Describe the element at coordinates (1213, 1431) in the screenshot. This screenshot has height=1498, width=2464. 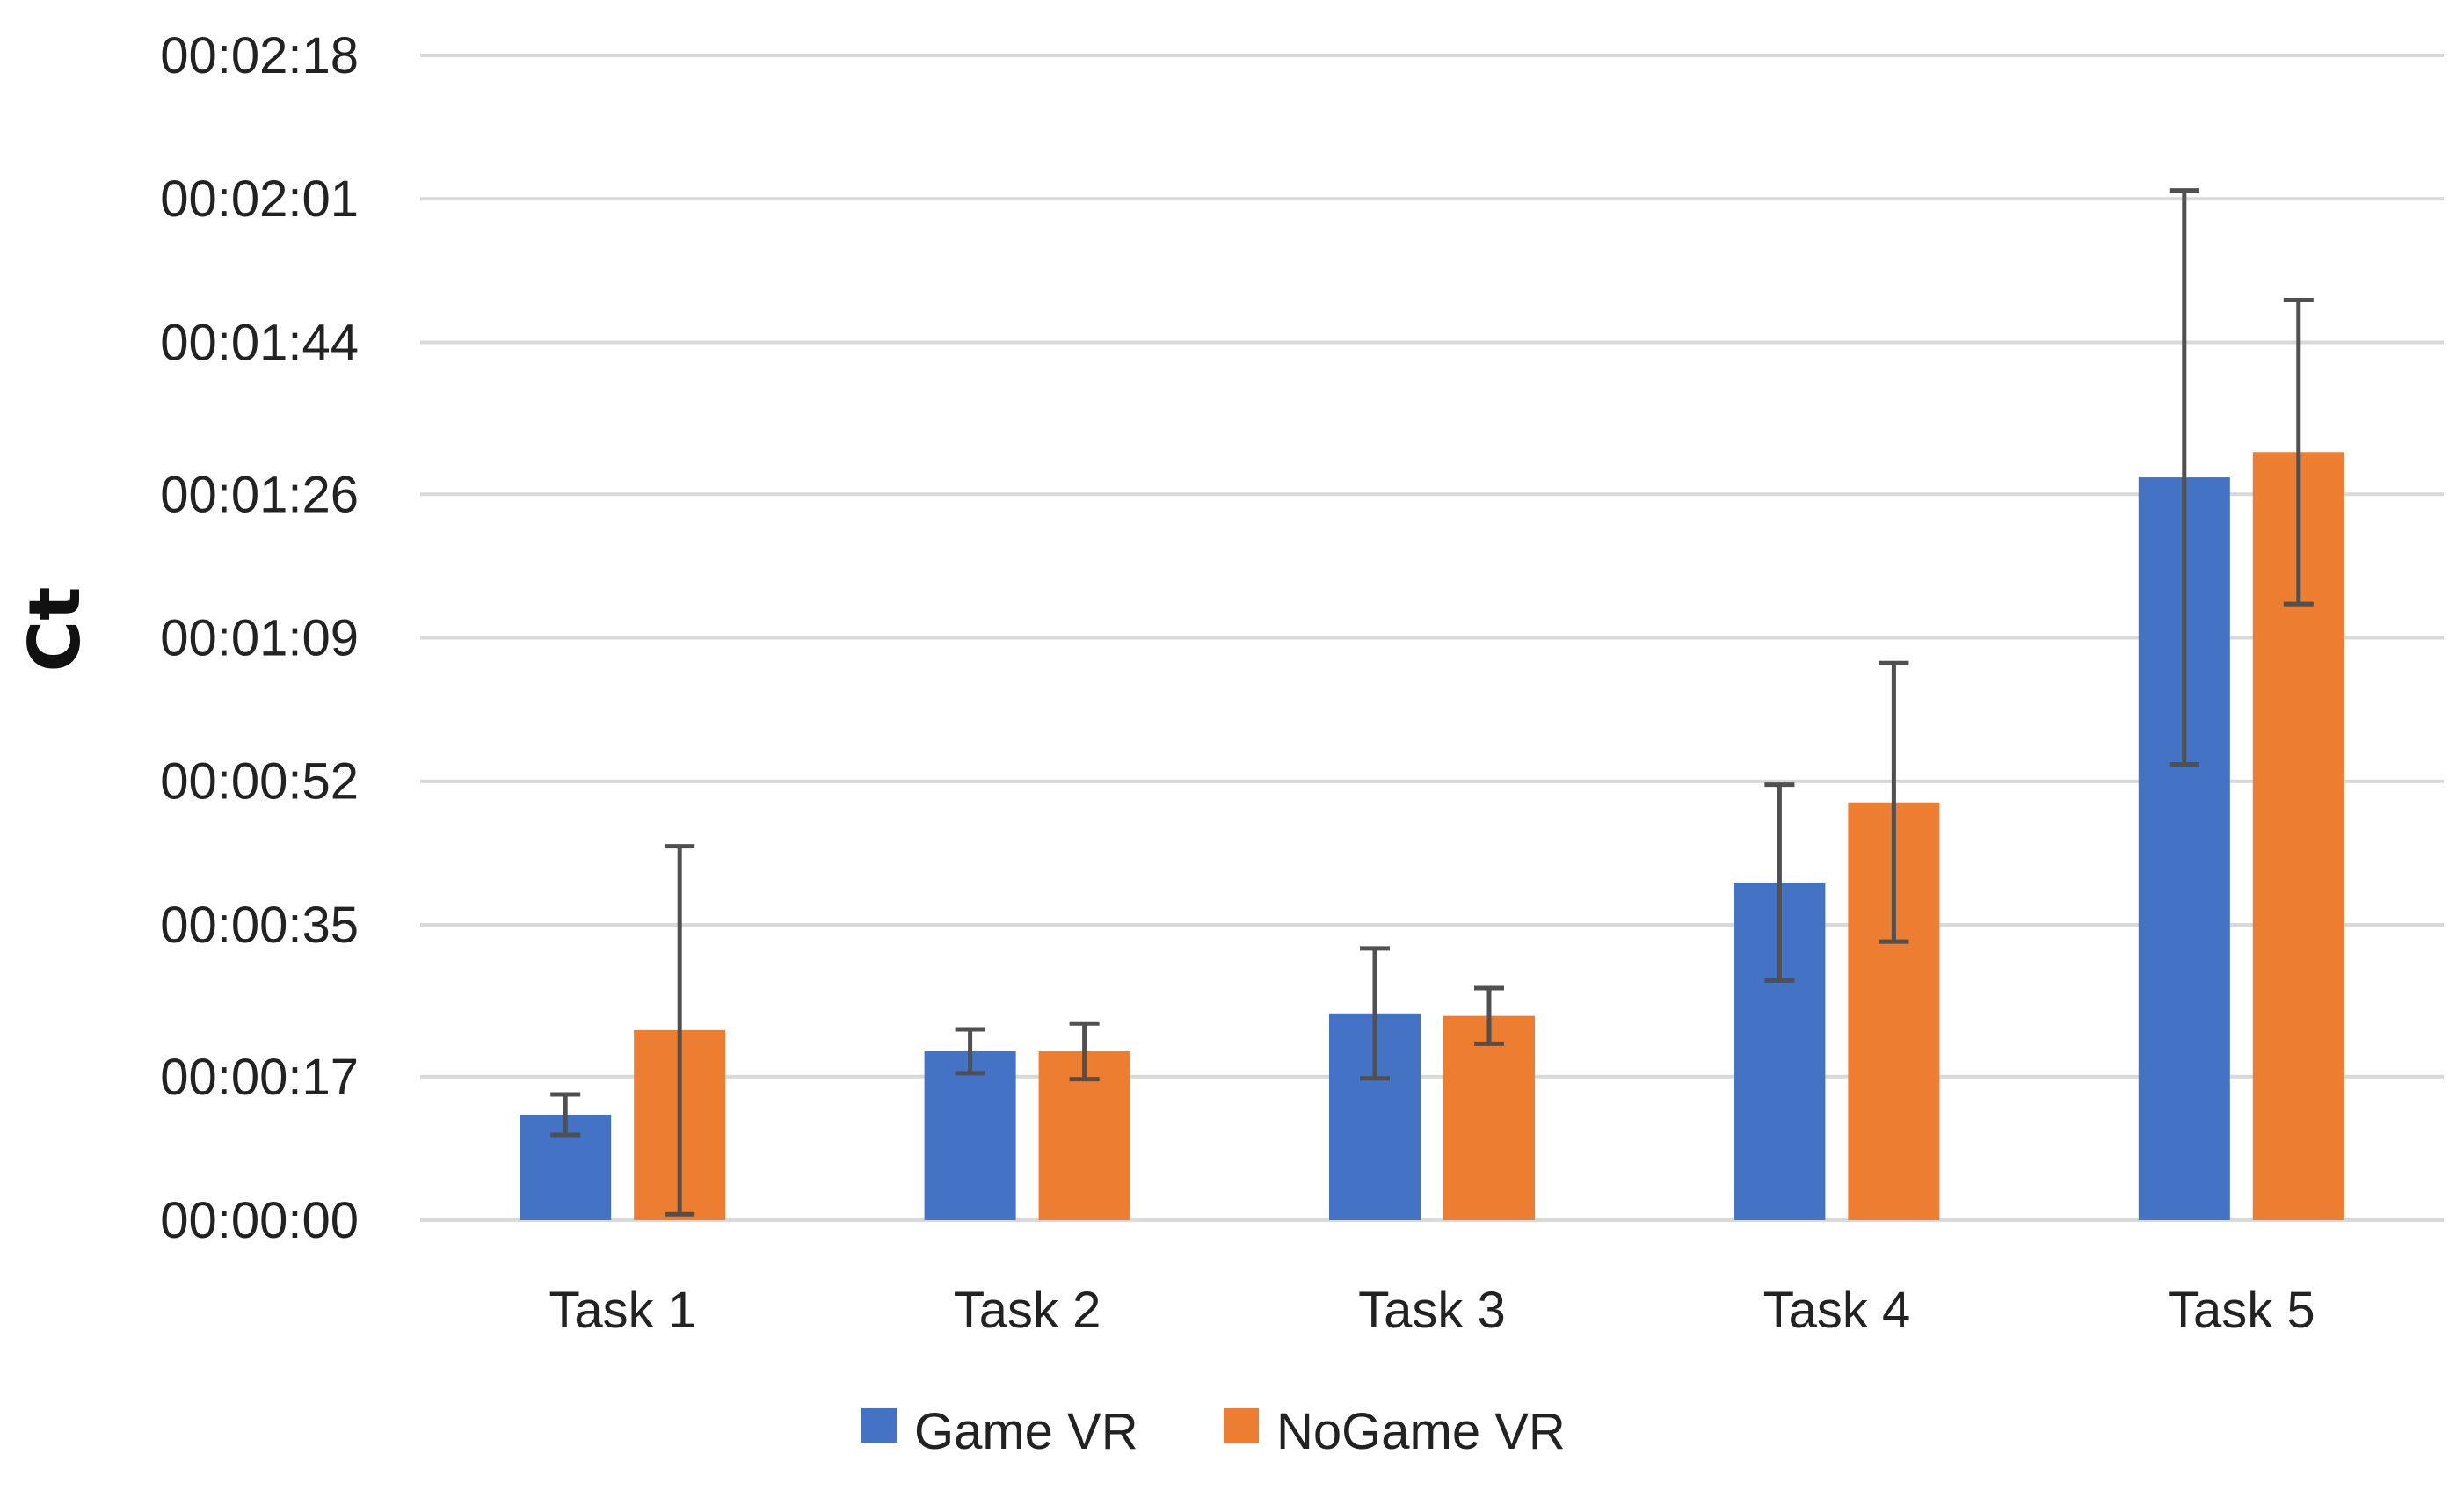
I see `legend: Game VR NoGame VR` at that location.